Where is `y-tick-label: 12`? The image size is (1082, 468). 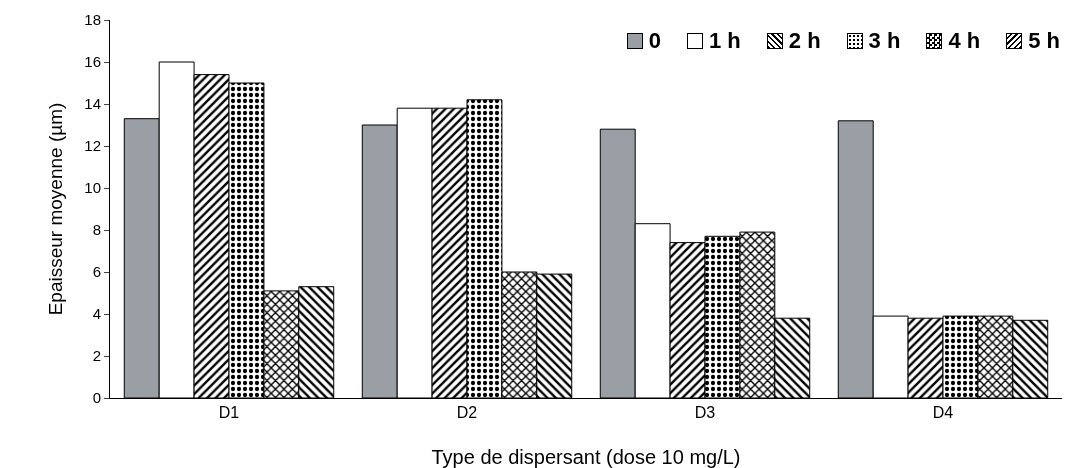
y-tick-label: 12 is located at coordinates (92, 146).